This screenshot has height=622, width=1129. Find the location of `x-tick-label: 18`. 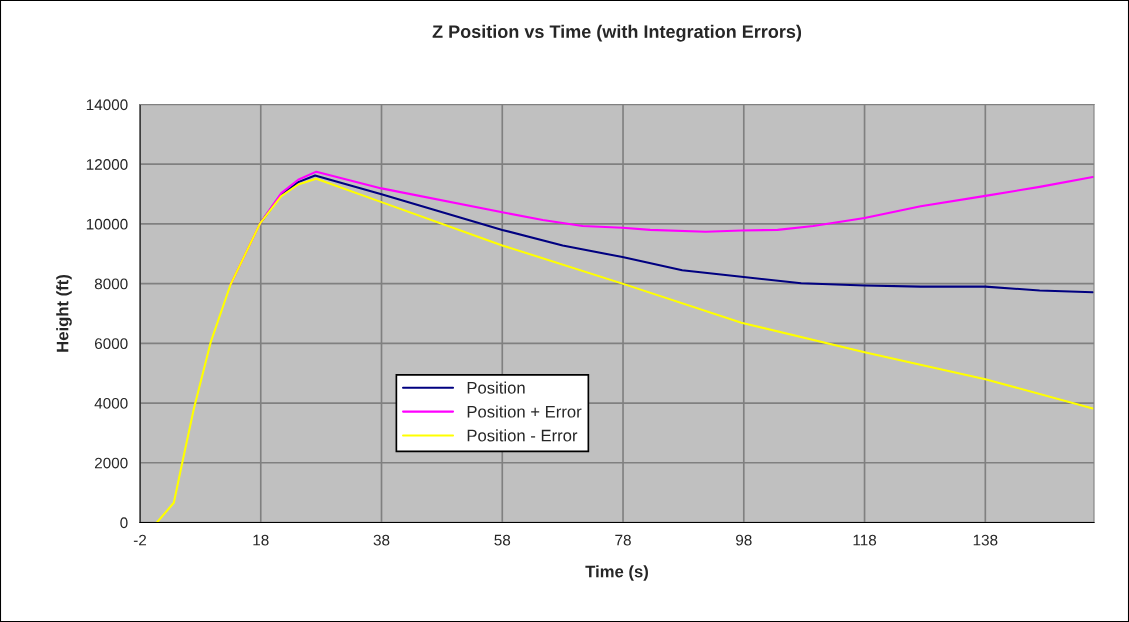

x-tick-label: 18 is located at coordinates (261, 540).